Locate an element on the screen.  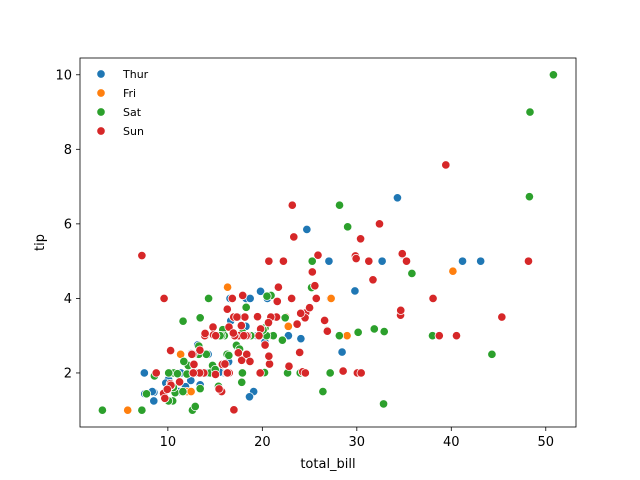
y-tick-label: 6 is located at coordinates (68, 224).